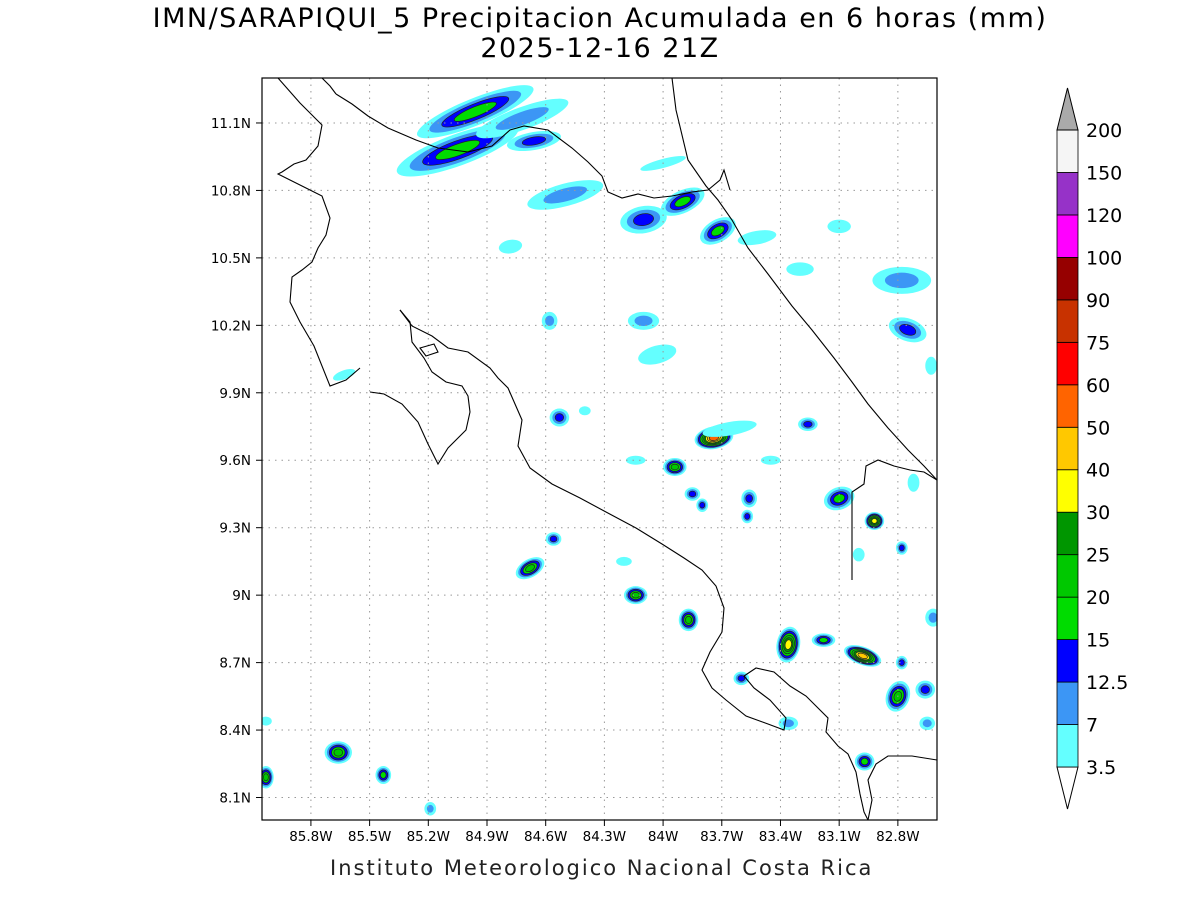 The height and width of the screenshot is (900, 1200). I want to click on colorbar-level-label: 75, so click(1098, 343).